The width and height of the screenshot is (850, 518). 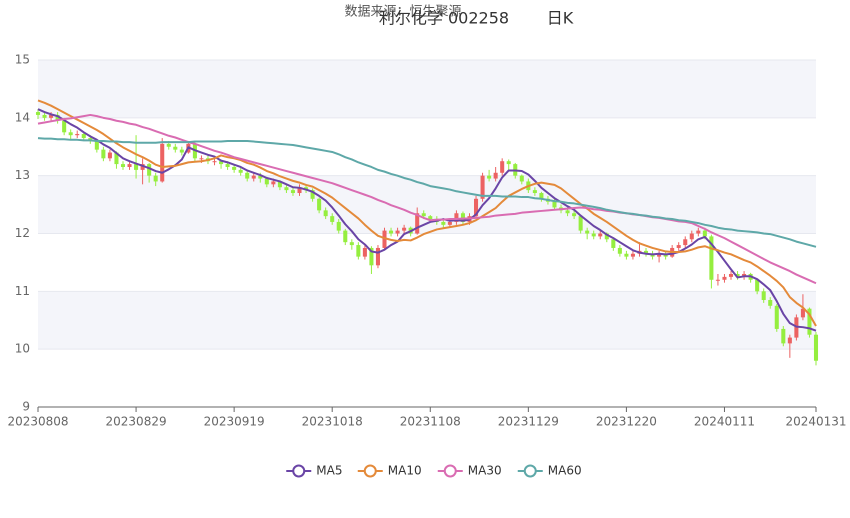 I want to click on x-tick-label: 20231108, so click(x=430, y=422).